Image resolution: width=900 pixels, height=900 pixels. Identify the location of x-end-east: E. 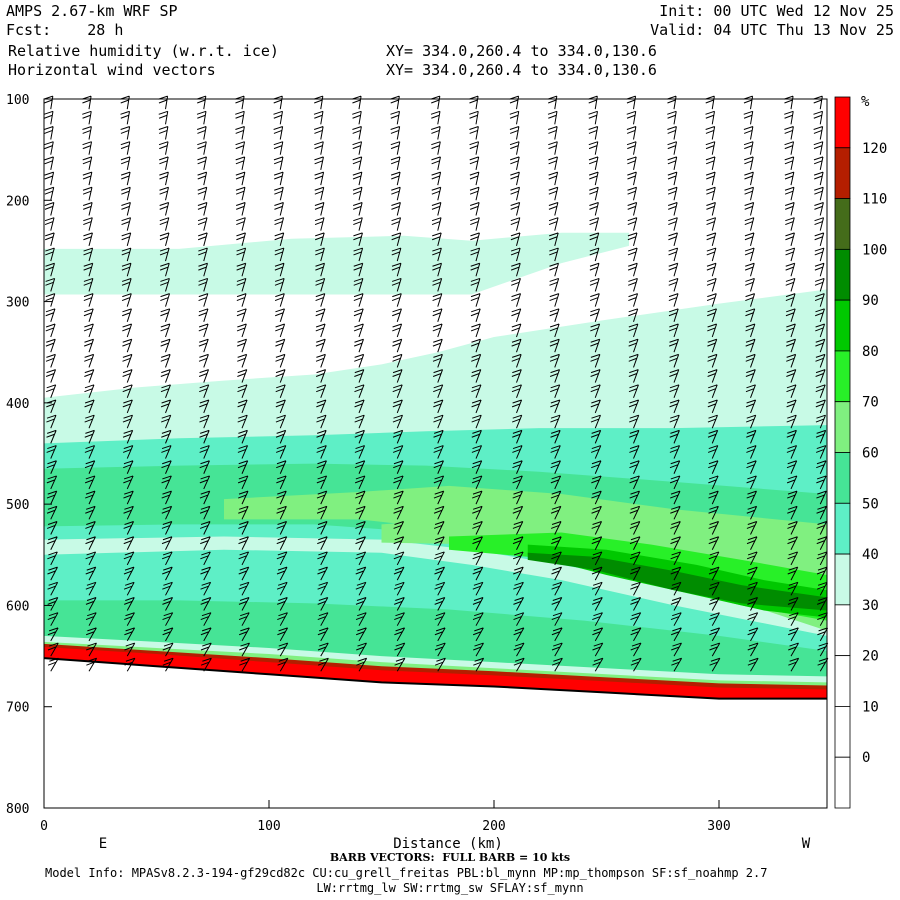
(103, 844).